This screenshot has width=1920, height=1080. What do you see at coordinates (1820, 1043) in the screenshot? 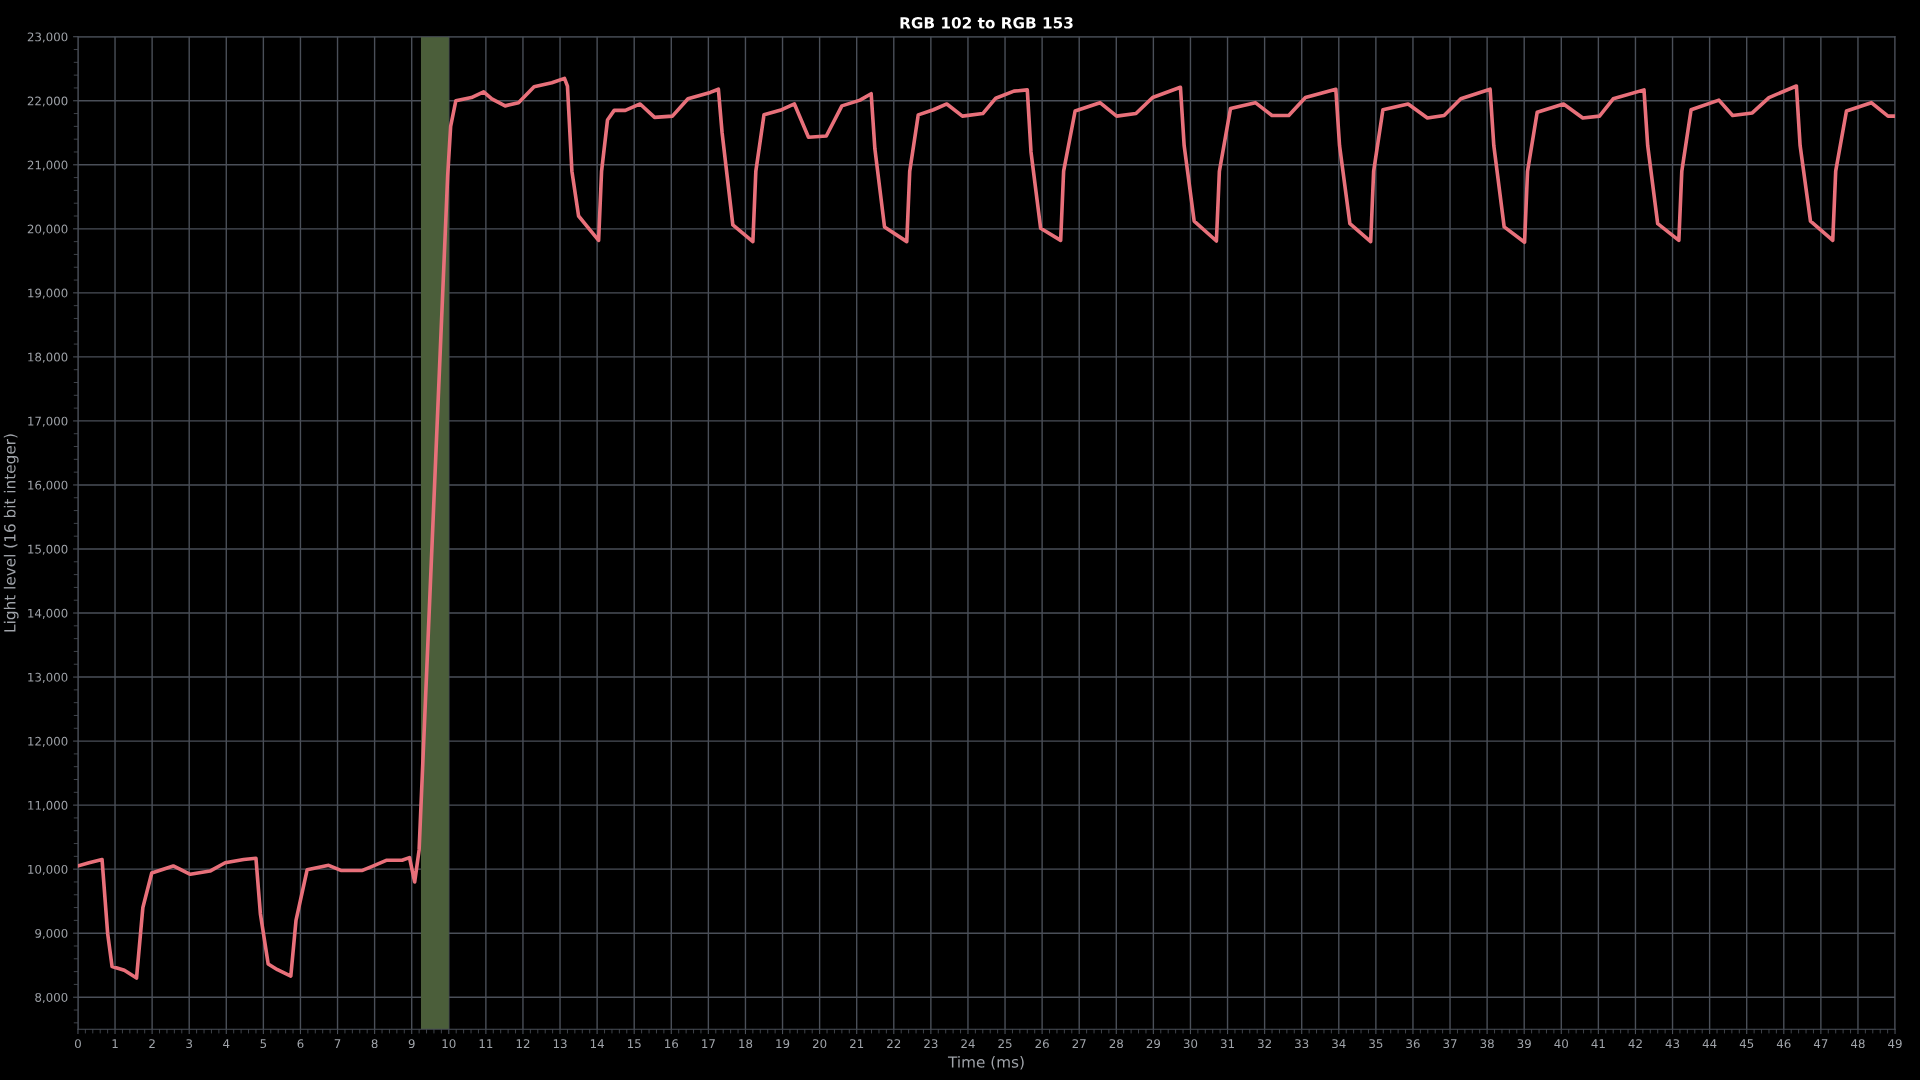
I see `x-tick-label: 47` at bounding box center [1820, 1043].